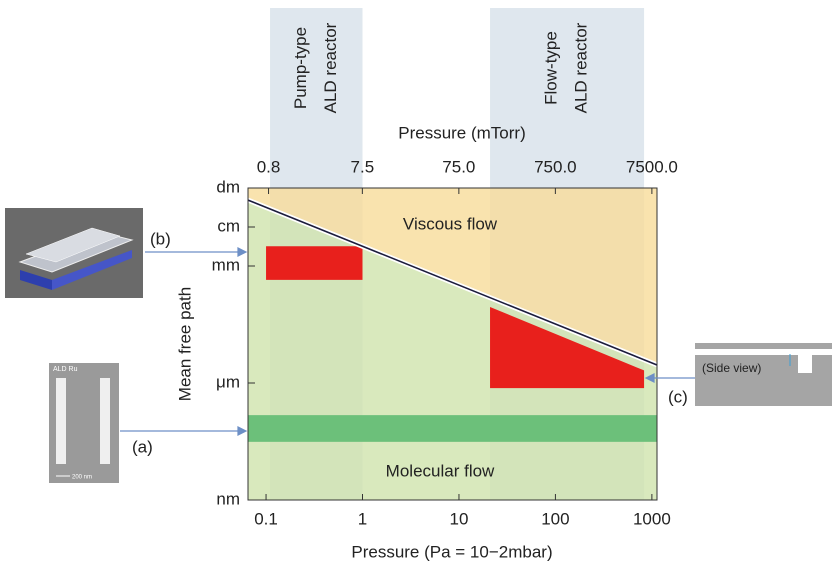 The width and height of the screenshot is (832, 572). I want to click on y-axis-title: Mean free path, so click(184, 344).